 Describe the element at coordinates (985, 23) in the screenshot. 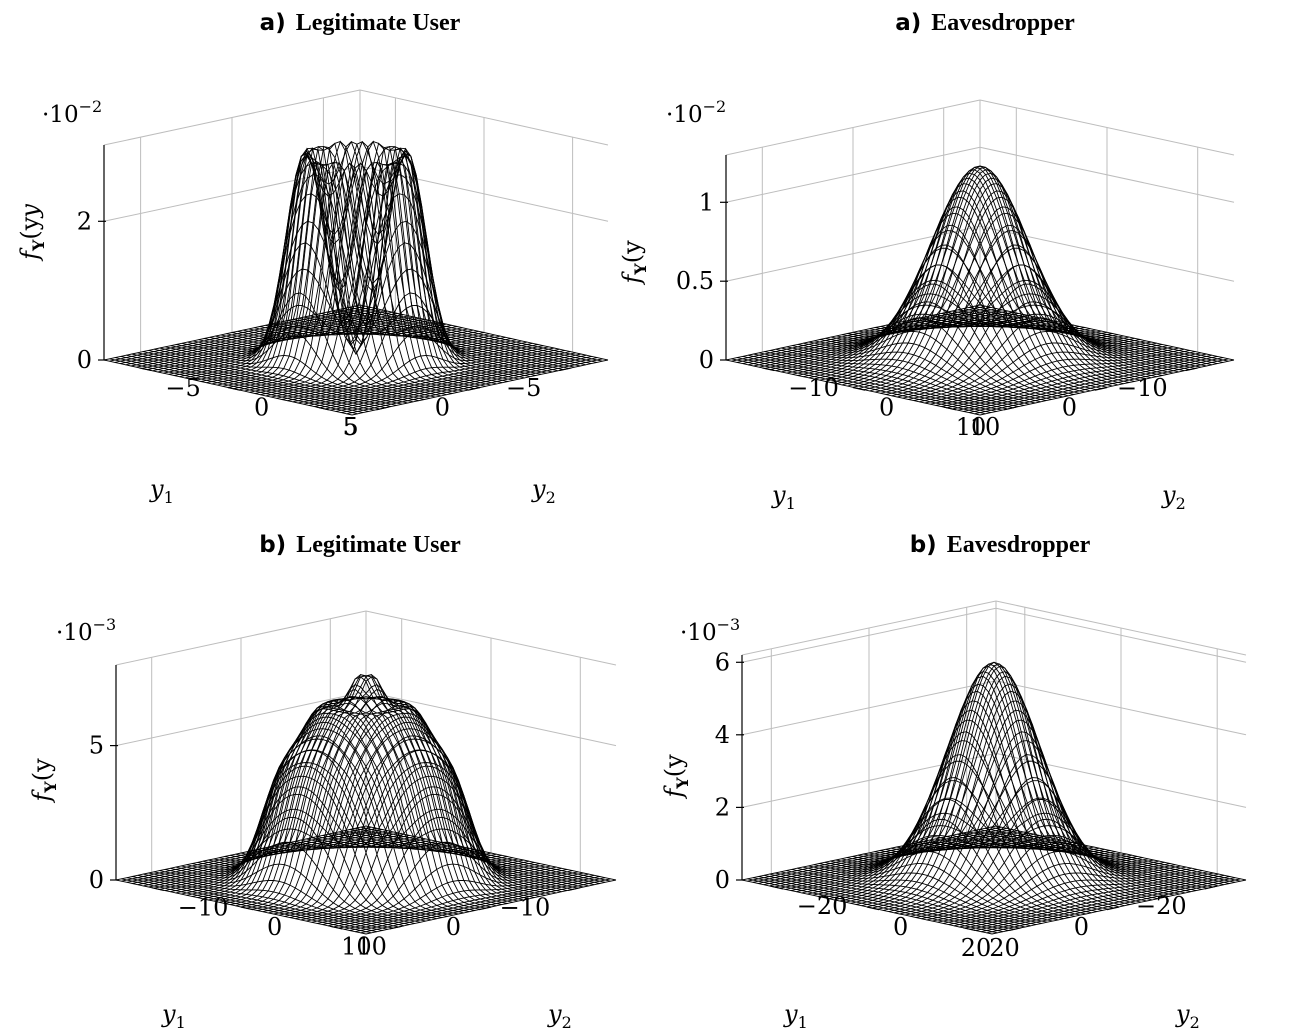

I see `panel-title: a) Eavesdropper` at that location.